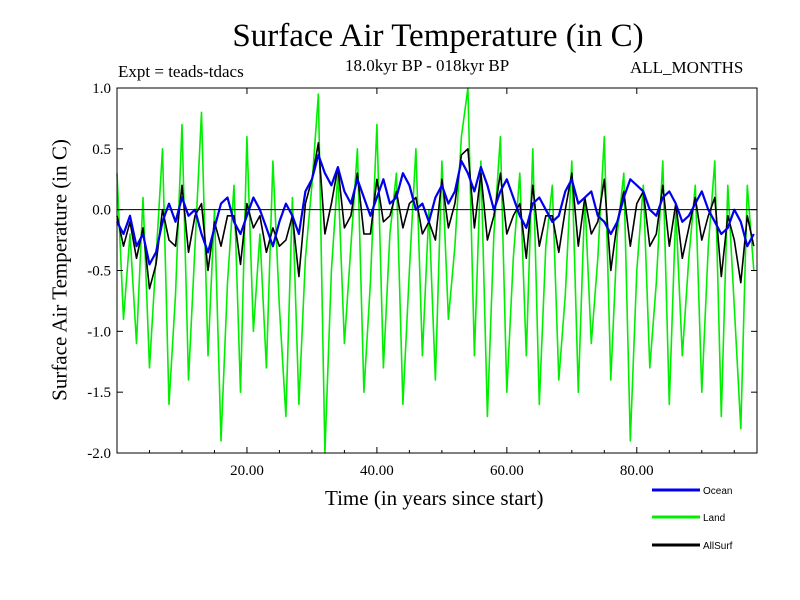  I want to click on x-tick-label: 80.00, so click(637, 471).